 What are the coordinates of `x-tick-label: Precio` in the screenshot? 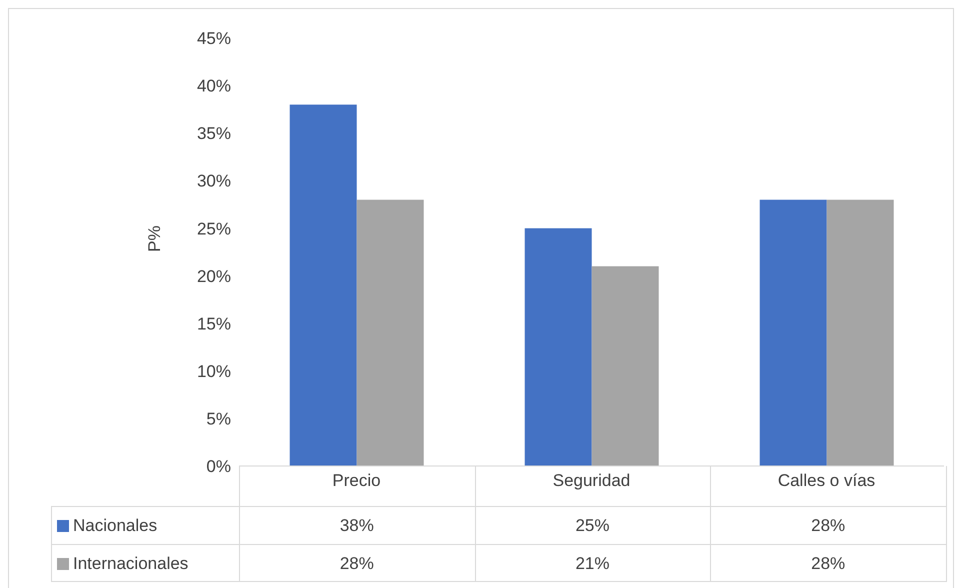 It's located at (356, 480).